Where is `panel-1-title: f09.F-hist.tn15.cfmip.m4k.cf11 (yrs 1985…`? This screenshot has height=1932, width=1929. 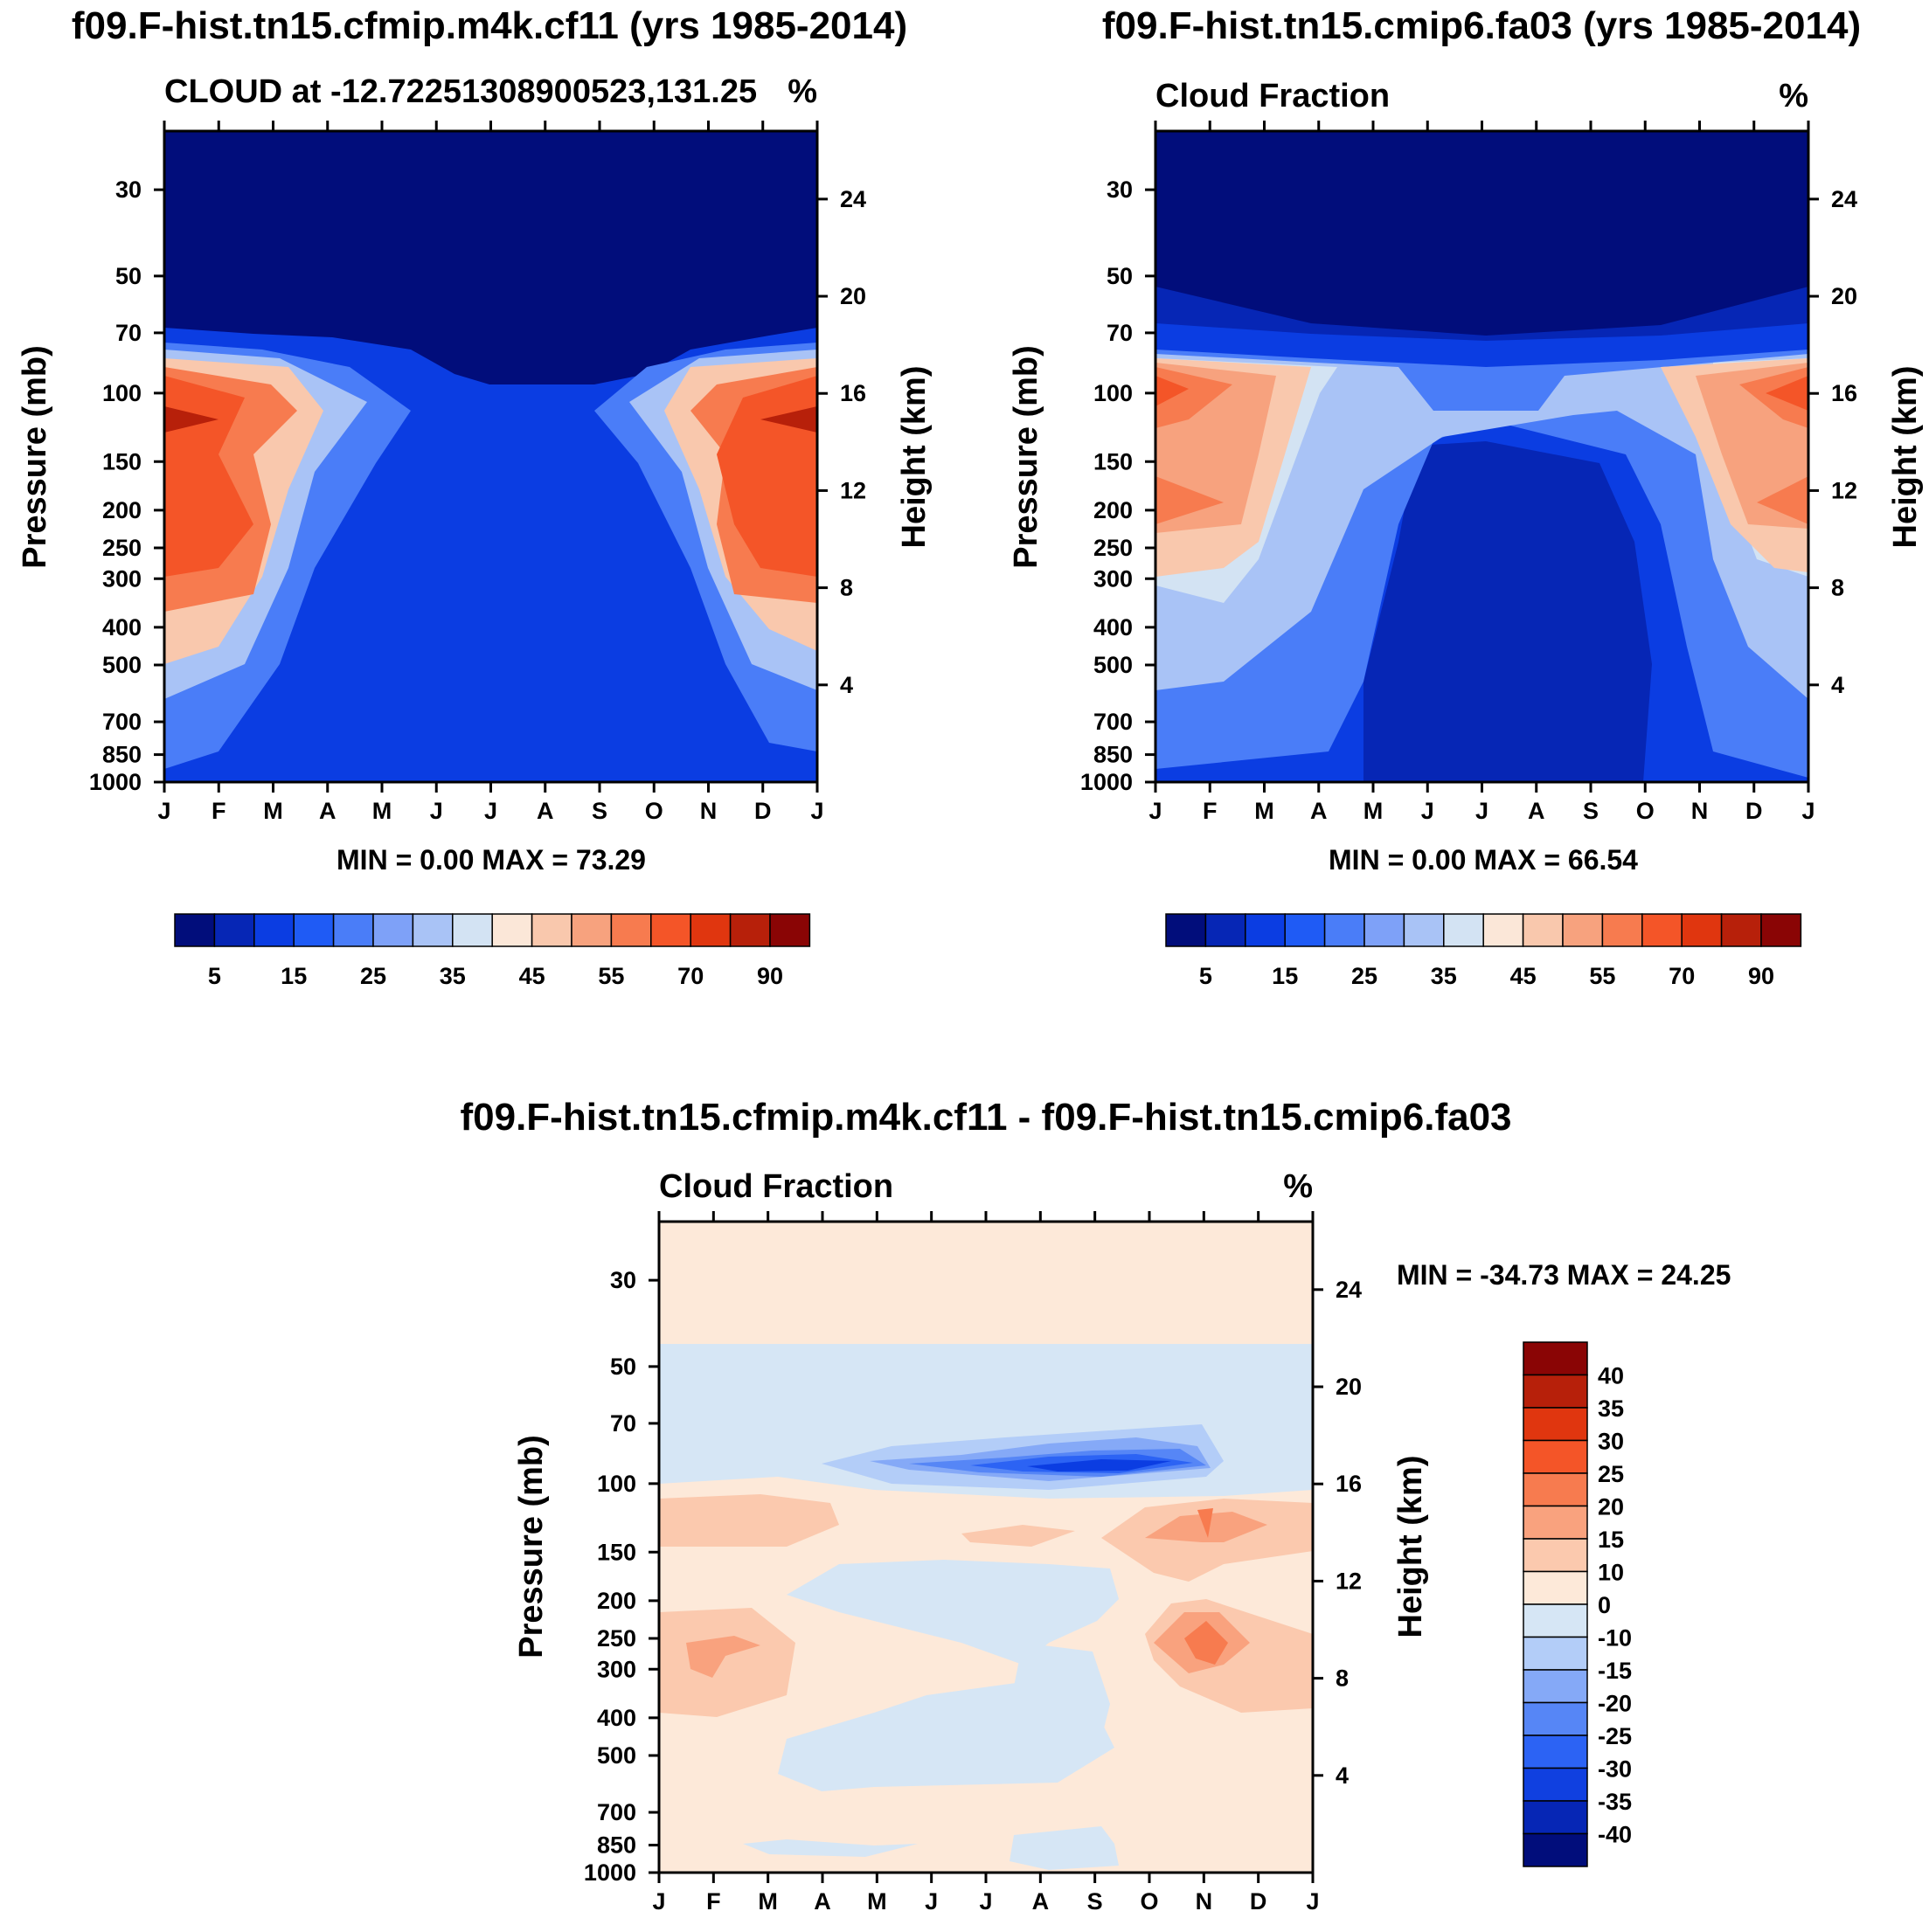
panel-1-title: f09.F-hist.tn15.cfmip.m4k.cf11 (yrs 1985… is located at coordinates (489, 25).